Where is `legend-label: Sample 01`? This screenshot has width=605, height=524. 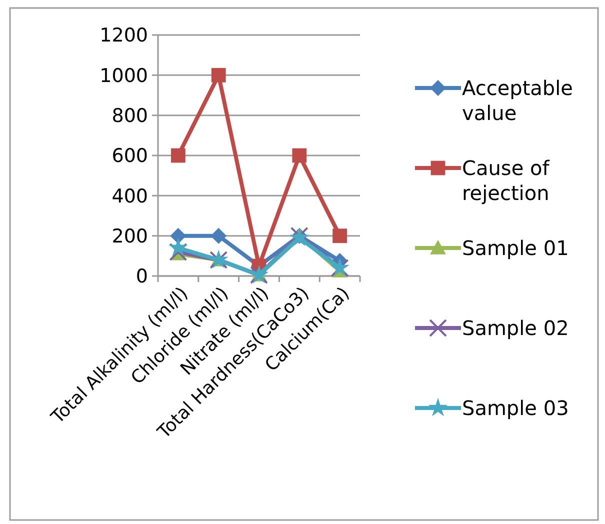 legend-label: Sample 01 is located at coordinates (515, 248).